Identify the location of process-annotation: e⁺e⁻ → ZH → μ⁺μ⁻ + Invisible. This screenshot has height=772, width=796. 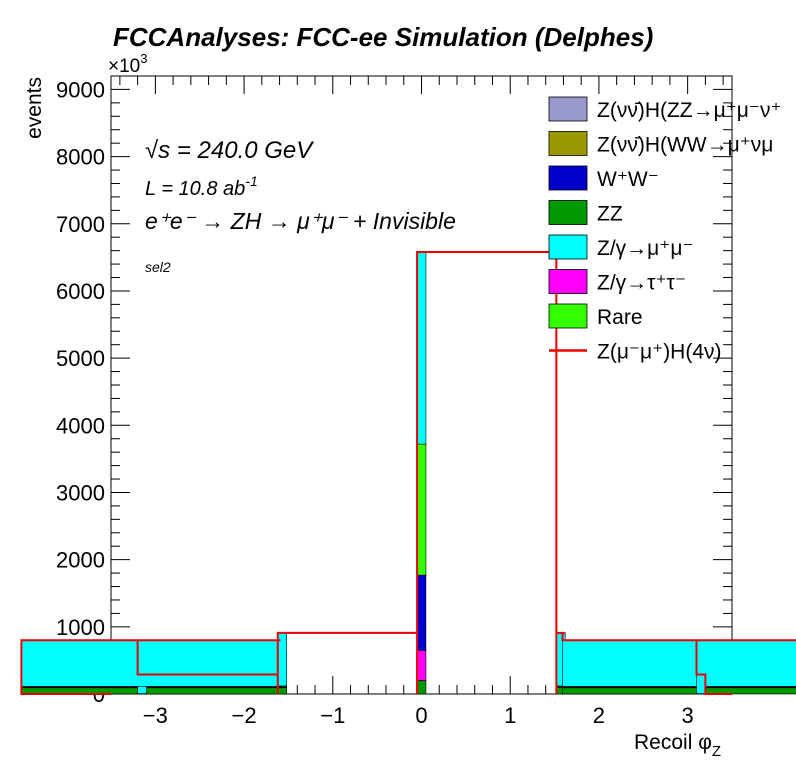
(300, 221).